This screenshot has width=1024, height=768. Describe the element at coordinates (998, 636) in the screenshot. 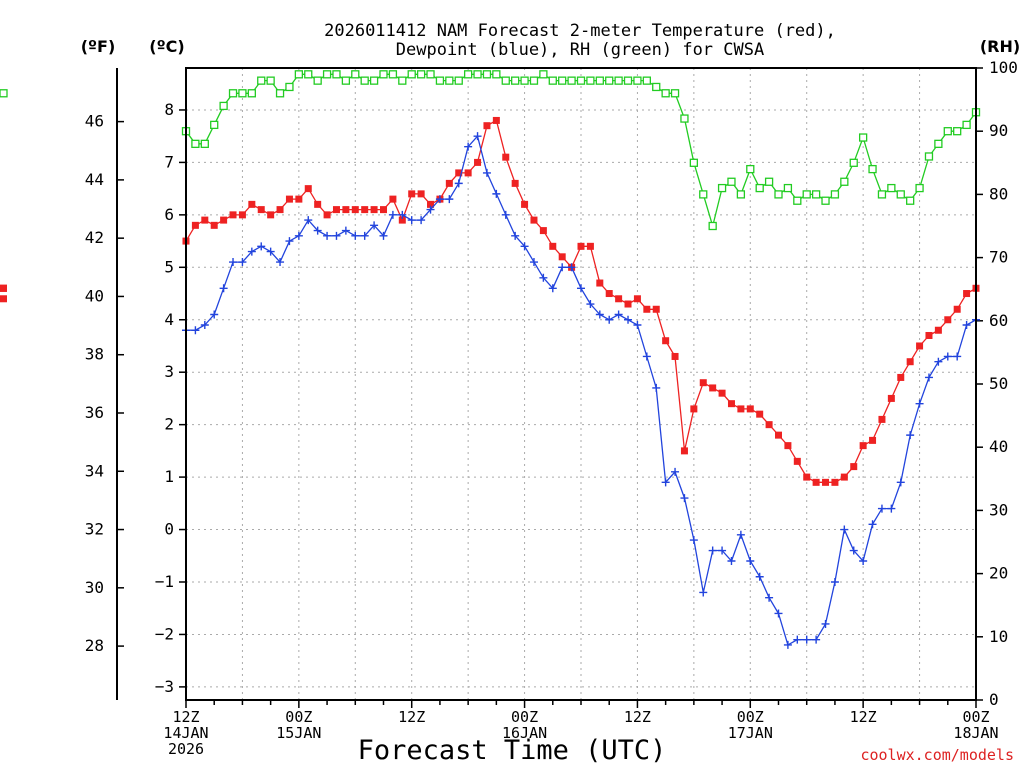

I see `rh-tick-label: 10` at that location.